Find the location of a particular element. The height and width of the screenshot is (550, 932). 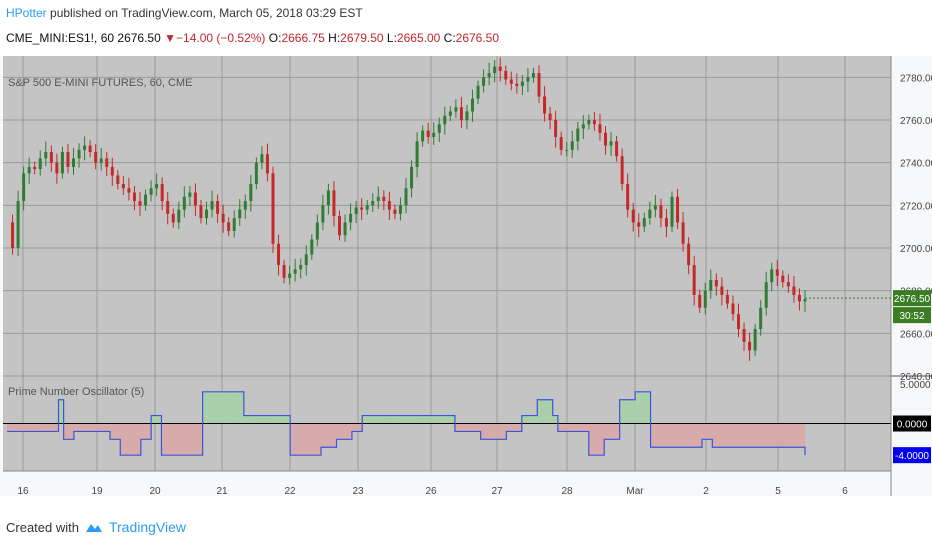

time-axis-label: 27 is located at coordinates (497, 491).